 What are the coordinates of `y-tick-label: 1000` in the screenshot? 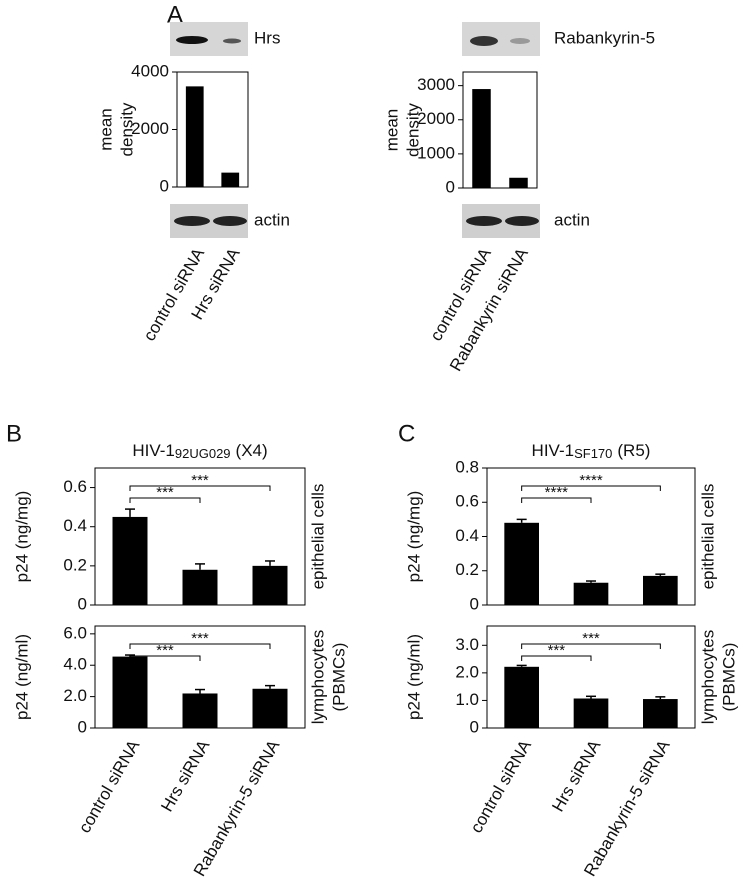 It's located at (436, 152).